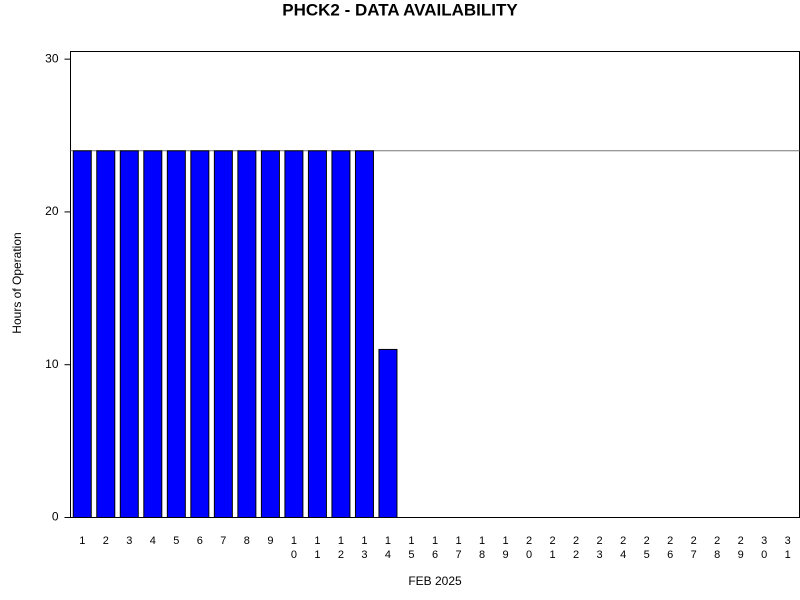 This screenshot has width=800, height=600. What do you see at coordinates (623, 548) in the screenshot?
I see `x-tick-label: 24` at bounding box center [623, 548].